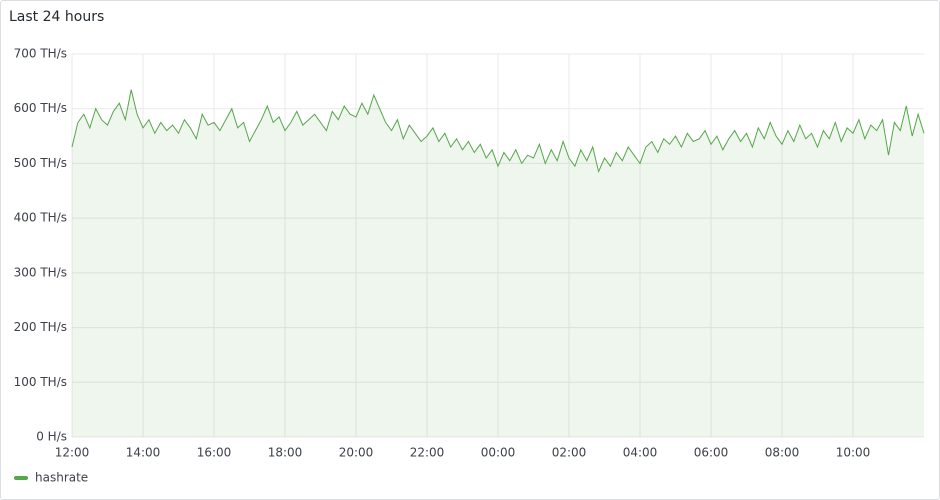 This screenshot has width=940, height=500. What do you see at coordinates (356, 453) in the screenshot?
I see `x-tick-label: 20:00` at bounding box center [356, 453].